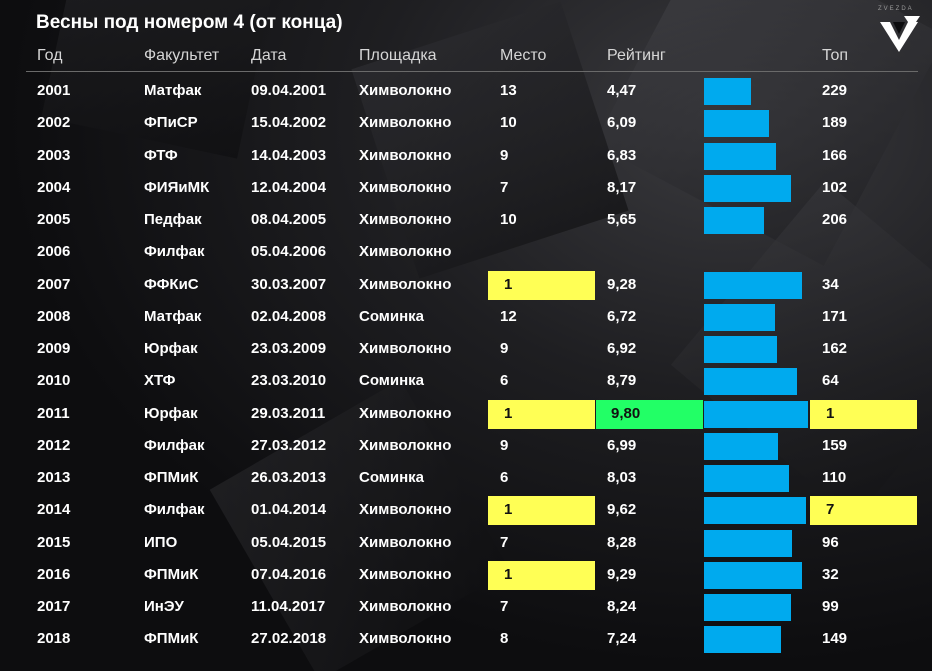 Image resolution: width=932 pixels, height=671 pixels. What do you see at coordinates (466, 446) in the screenshot?
I see `table-row: 2012 Филфак 27.03.2012 Химволокно 9 6,99 159` at bounding box center [466, 446].